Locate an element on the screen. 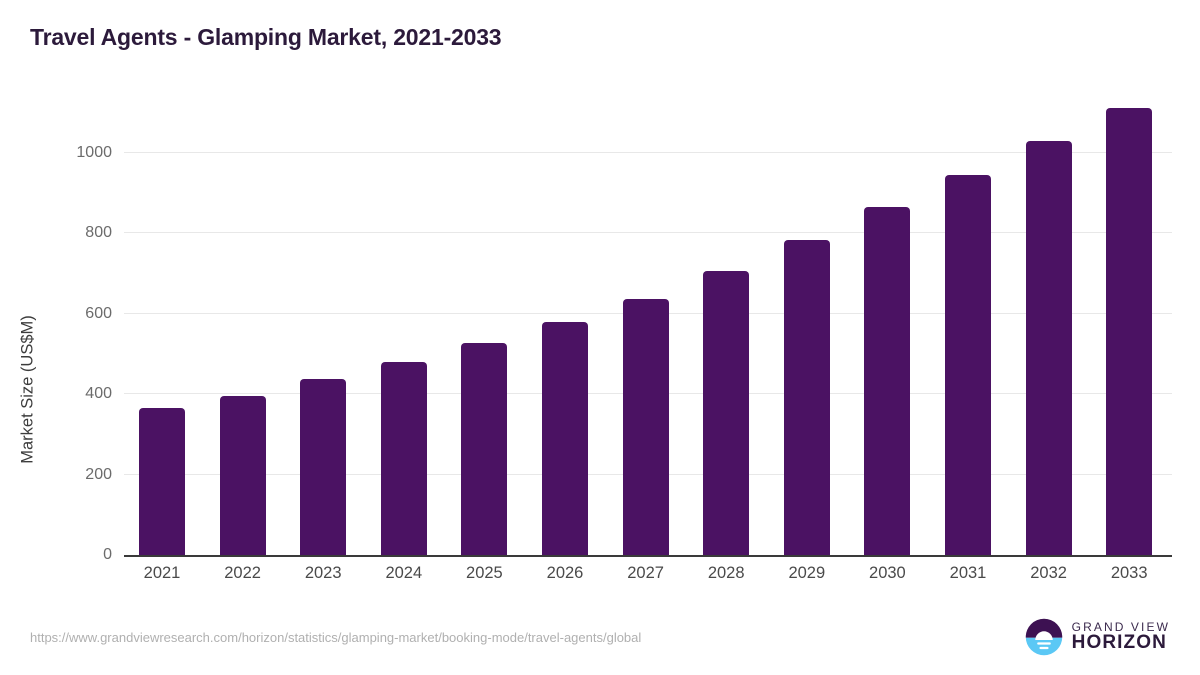 The height and width of the screenshot is (675, 1200). x-tick-label: 2022 is located at coordinates (242, 573).